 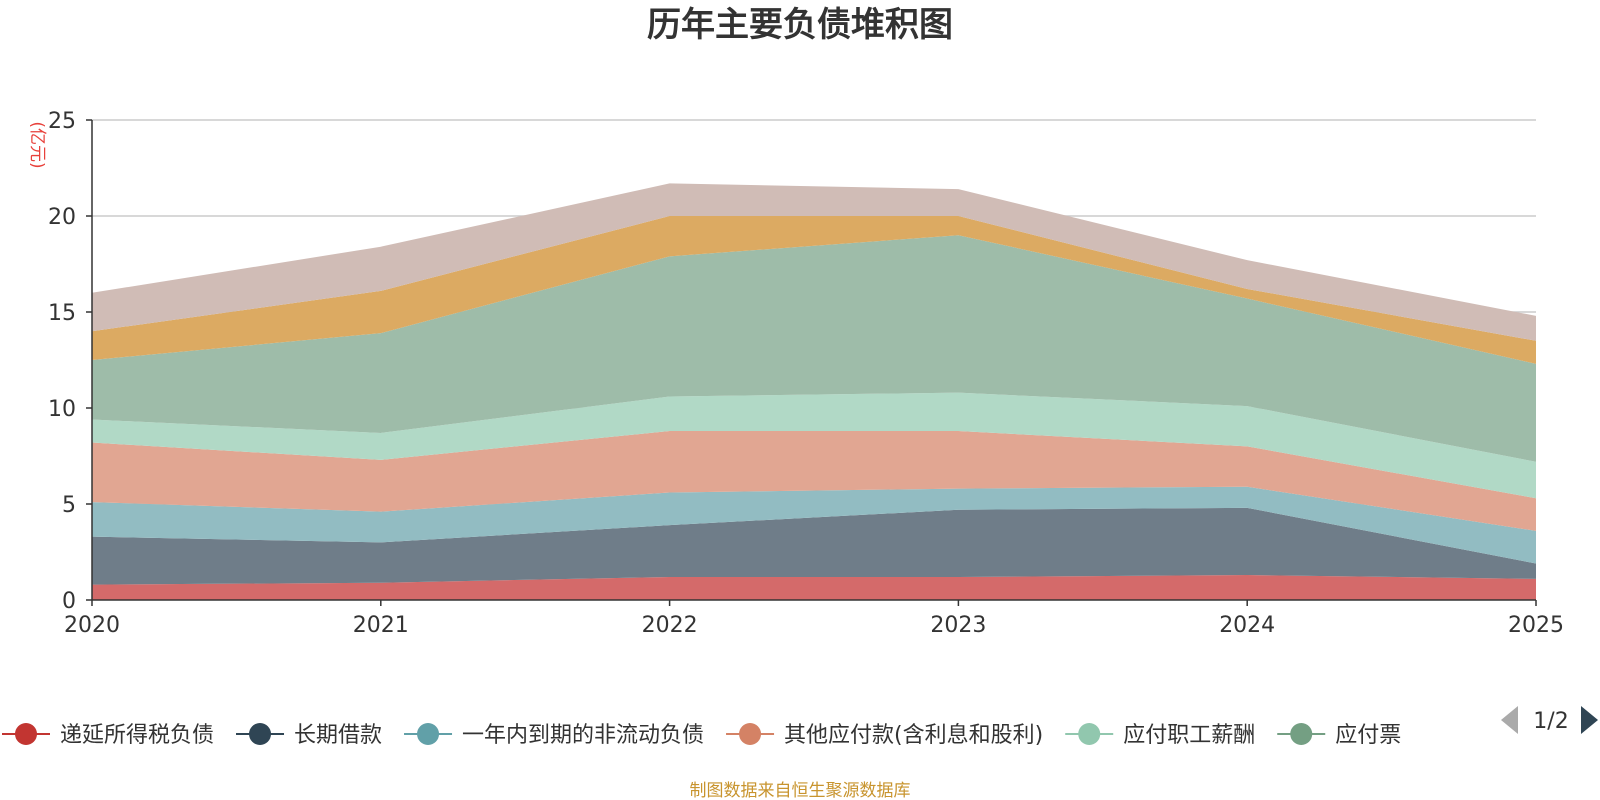 I want to click on y-axis-unit: (亿元), so click(x=37, y=144).